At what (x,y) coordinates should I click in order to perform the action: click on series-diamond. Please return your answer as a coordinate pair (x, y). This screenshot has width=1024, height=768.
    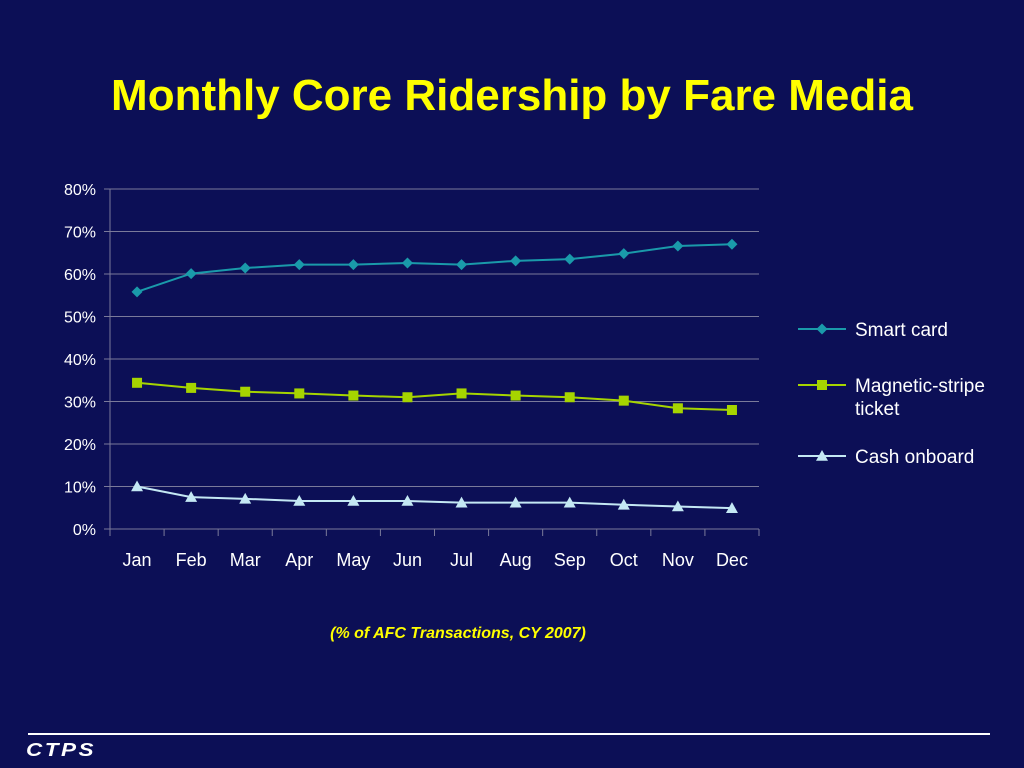
    Looking at the image, I should click on (434, 268).